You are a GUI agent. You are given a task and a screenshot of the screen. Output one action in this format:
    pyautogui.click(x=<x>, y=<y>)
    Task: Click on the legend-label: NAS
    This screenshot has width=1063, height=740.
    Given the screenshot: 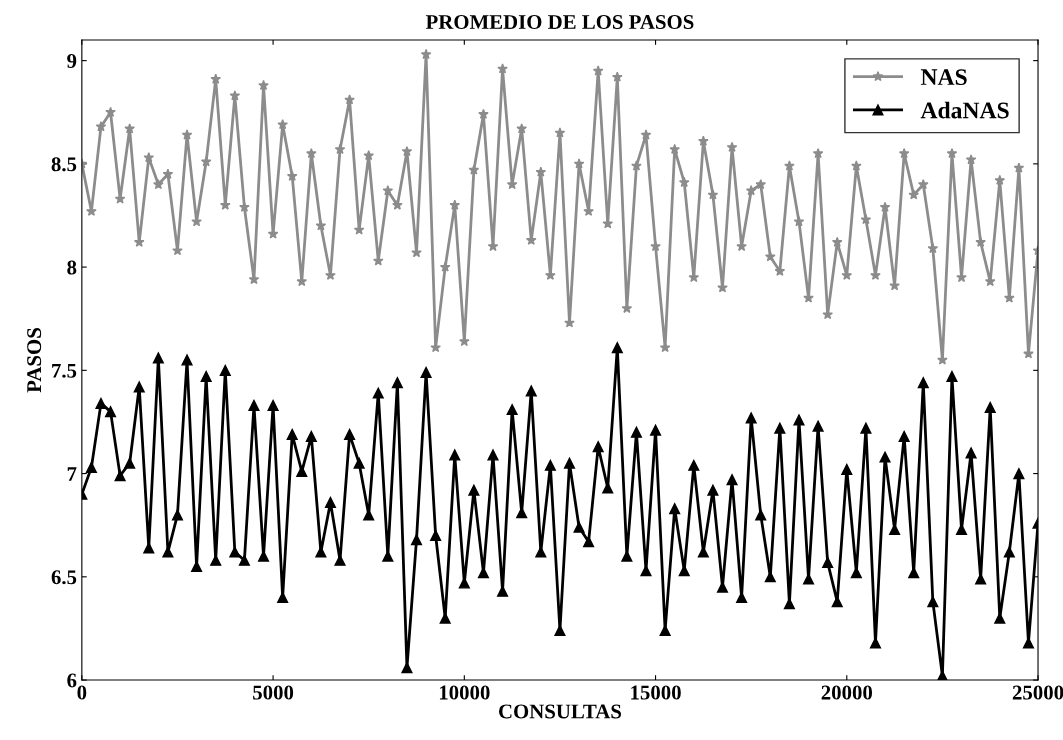 What is the action you would take?
    pyautogui.click(x=943, y=77)
    